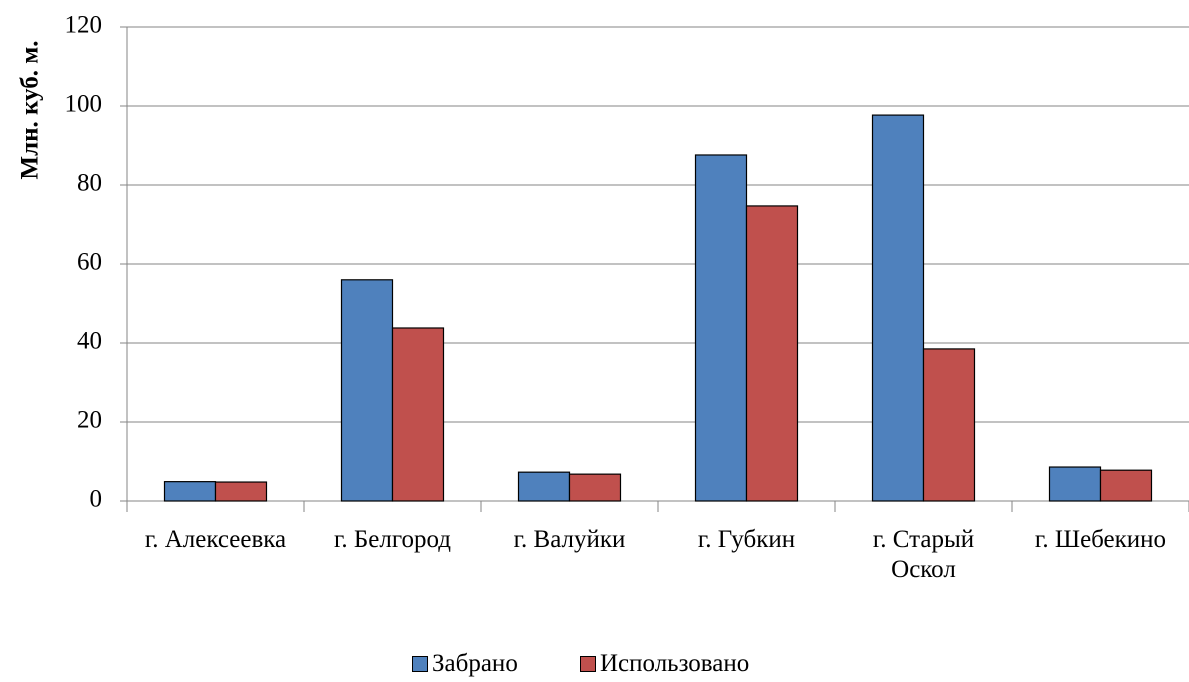 Image resolution: width=1189 pixels, height=682 pixels. What do you see at coordinates (923, 554) in the screenshot?
I see `x-tick-label: г. Старый Оскол` at bounding box center [923, 554].